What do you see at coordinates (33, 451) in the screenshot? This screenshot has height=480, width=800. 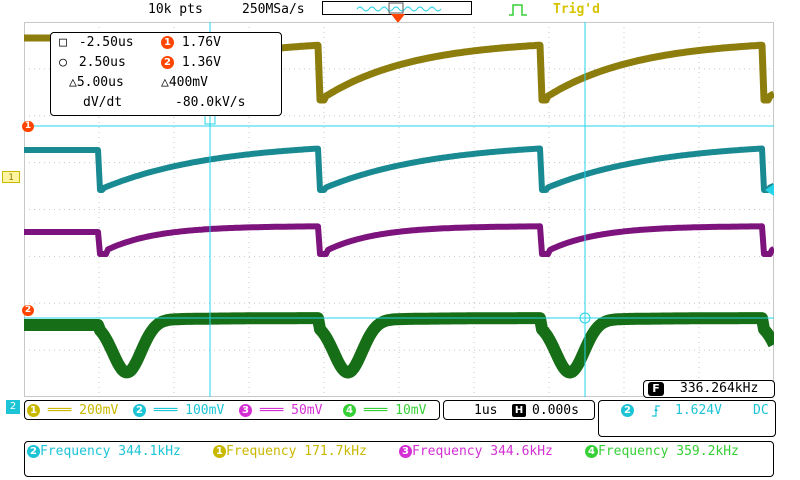 I see `measure-ch2-badge: 2` at bounding box center [33, 451].